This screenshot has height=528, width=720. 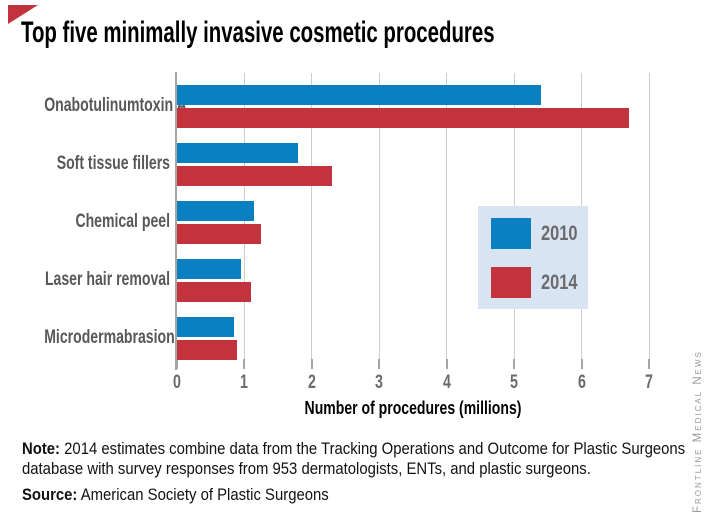 What do you see at coordinates (698, 431) in the screenshot?
I see `publisher-credit: Frontline Medical News` at bounding box center [698, 431].